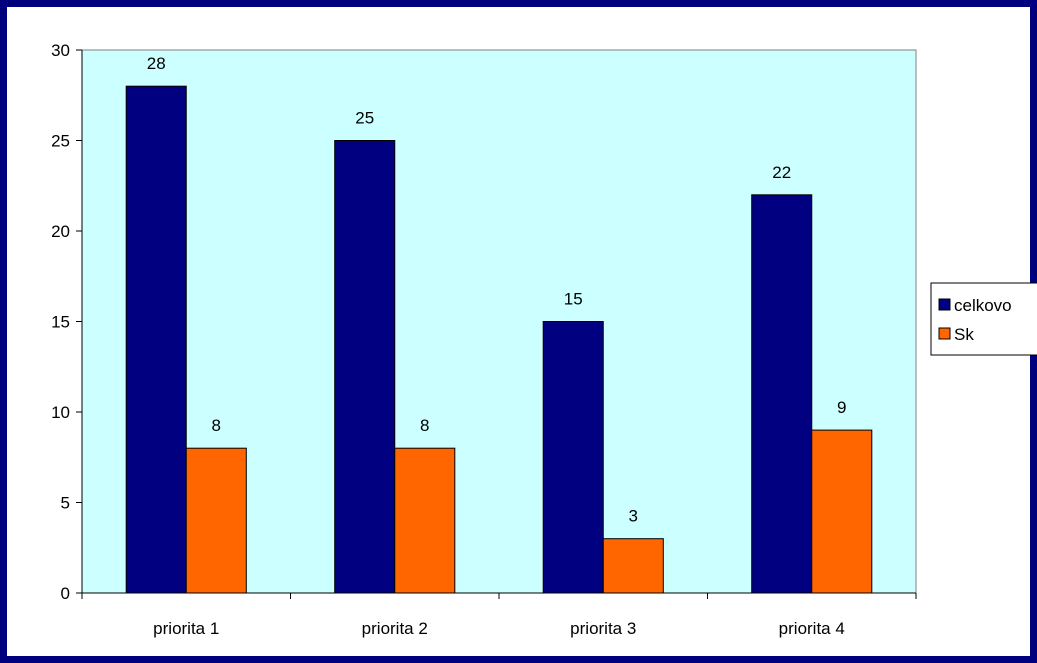 The image size is (1037, 663). I want to click on y-tick-label: 20, so click(60, 231).